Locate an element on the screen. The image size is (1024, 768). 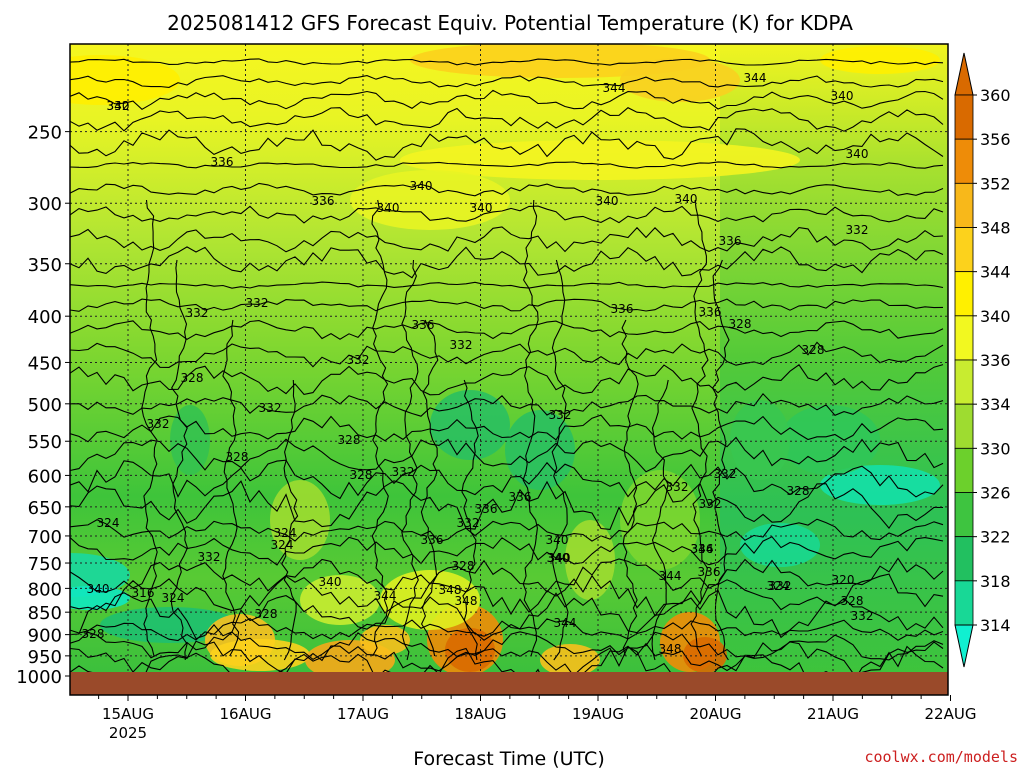
ground-strip is located at coordinates (509, 683).